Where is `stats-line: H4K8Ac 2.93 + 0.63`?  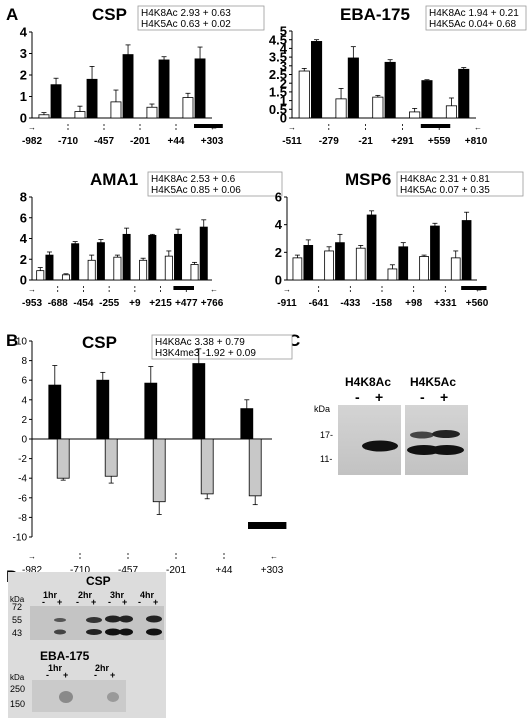
stats-line: H4K8Ac 2.93 + 0.63 is located at coordinates (186, 13).